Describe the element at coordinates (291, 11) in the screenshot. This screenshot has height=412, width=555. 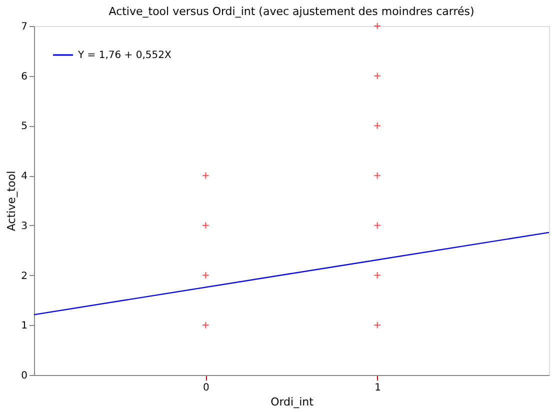
I see `chart-title: Active_tool versus Ordi_int (avec ajustement des moindres carrés)` at that location.